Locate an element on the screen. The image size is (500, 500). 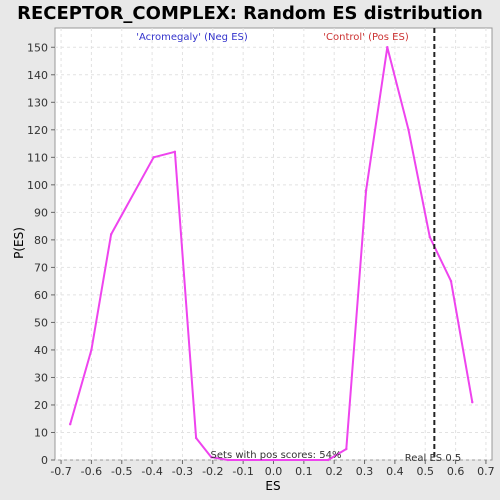
x-tick-label: -0.1 is located at coordinates (242, 471).